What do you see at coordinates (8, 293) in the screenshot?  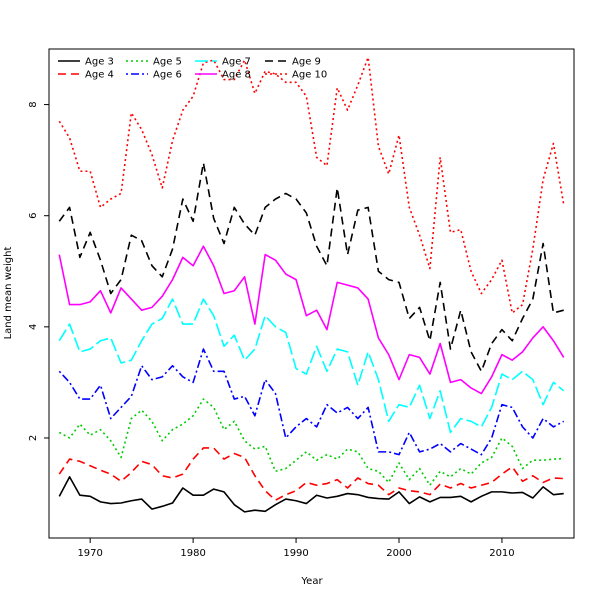 I see `y-axis-title: Land mean weight` at bounding box center [8, 293].